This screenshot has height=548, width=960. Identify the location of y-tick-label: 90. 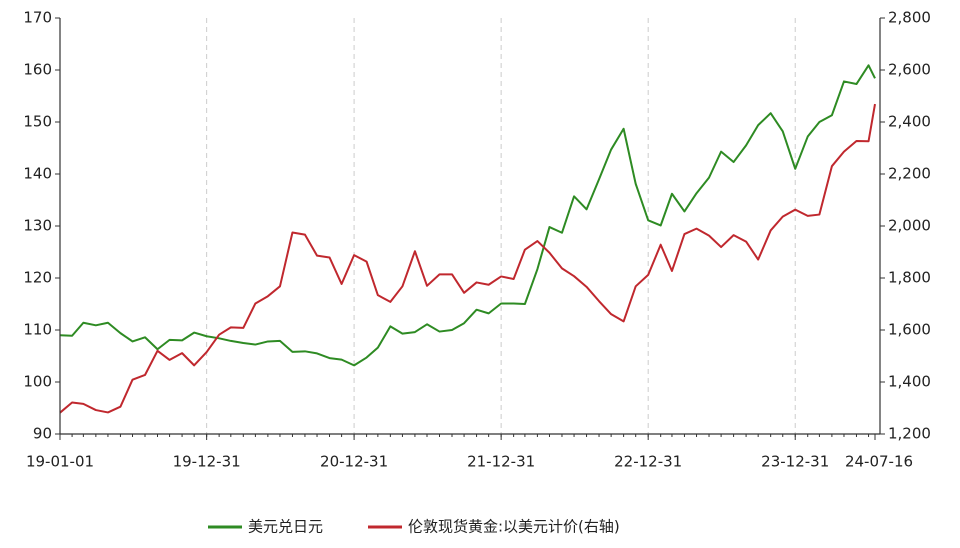
(42, 434).